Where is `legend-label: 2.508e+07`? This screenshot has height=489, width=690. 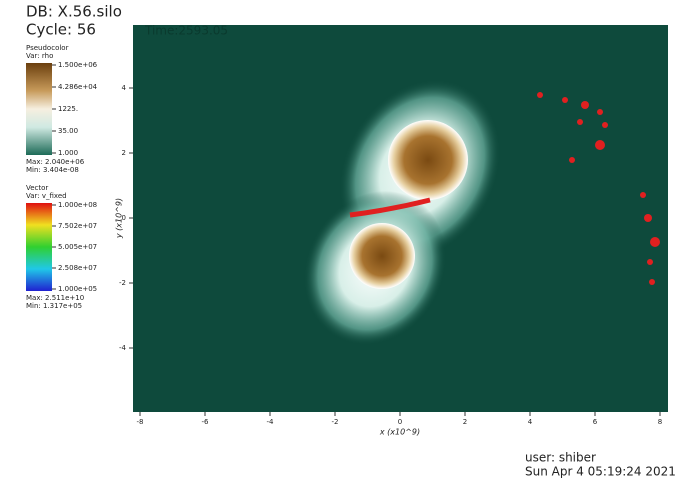
legend-label: 2.508e+07 is located at coordinates (77, 268).